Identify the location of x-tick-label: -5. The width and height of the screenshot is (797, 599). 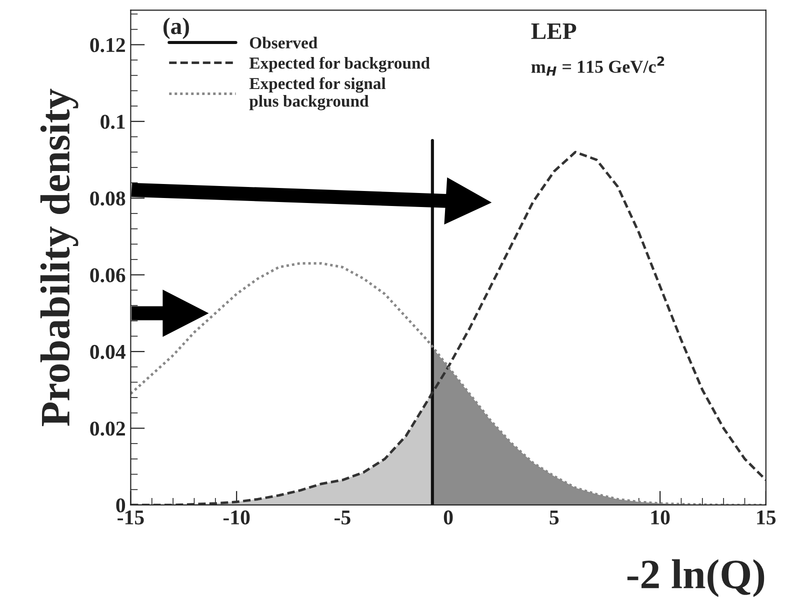
(342, 517).